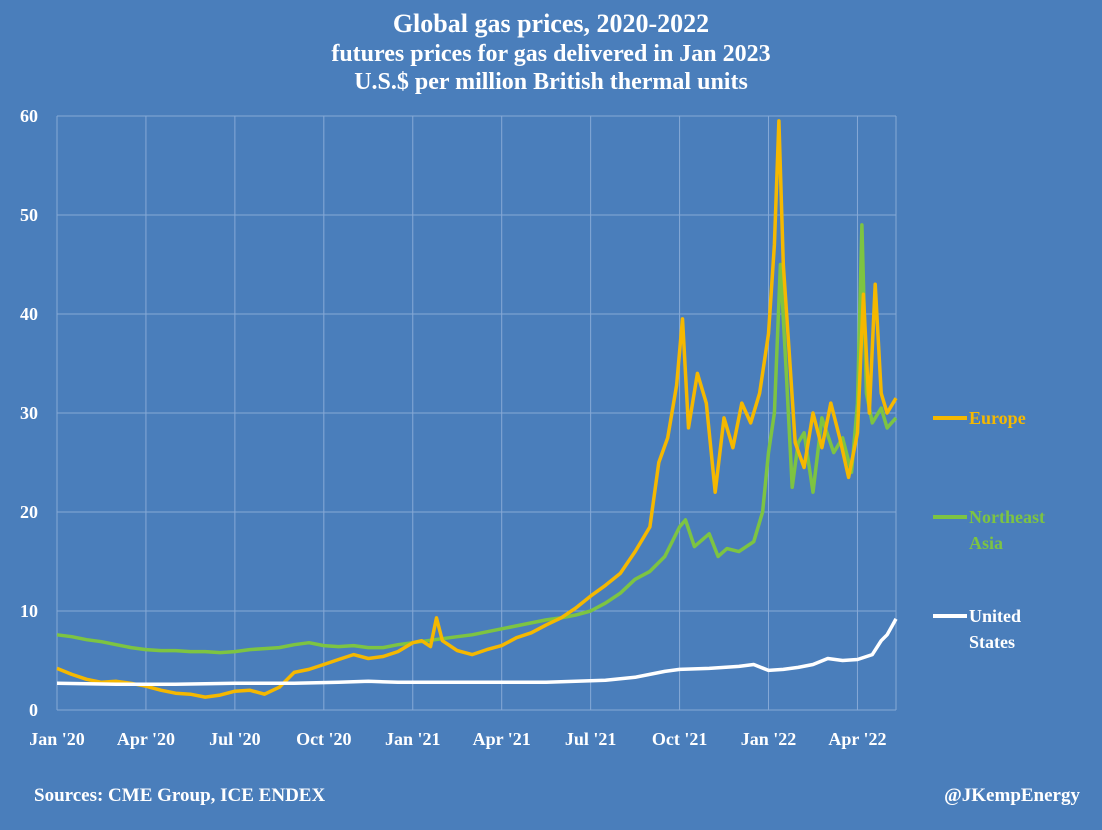 The height and width of the screenshot is (830, 1102). What do you see at coordinates (769, 739) in the screenshot?
I see `x-tick-label: Jan '22` at bounding box center [769, 739].